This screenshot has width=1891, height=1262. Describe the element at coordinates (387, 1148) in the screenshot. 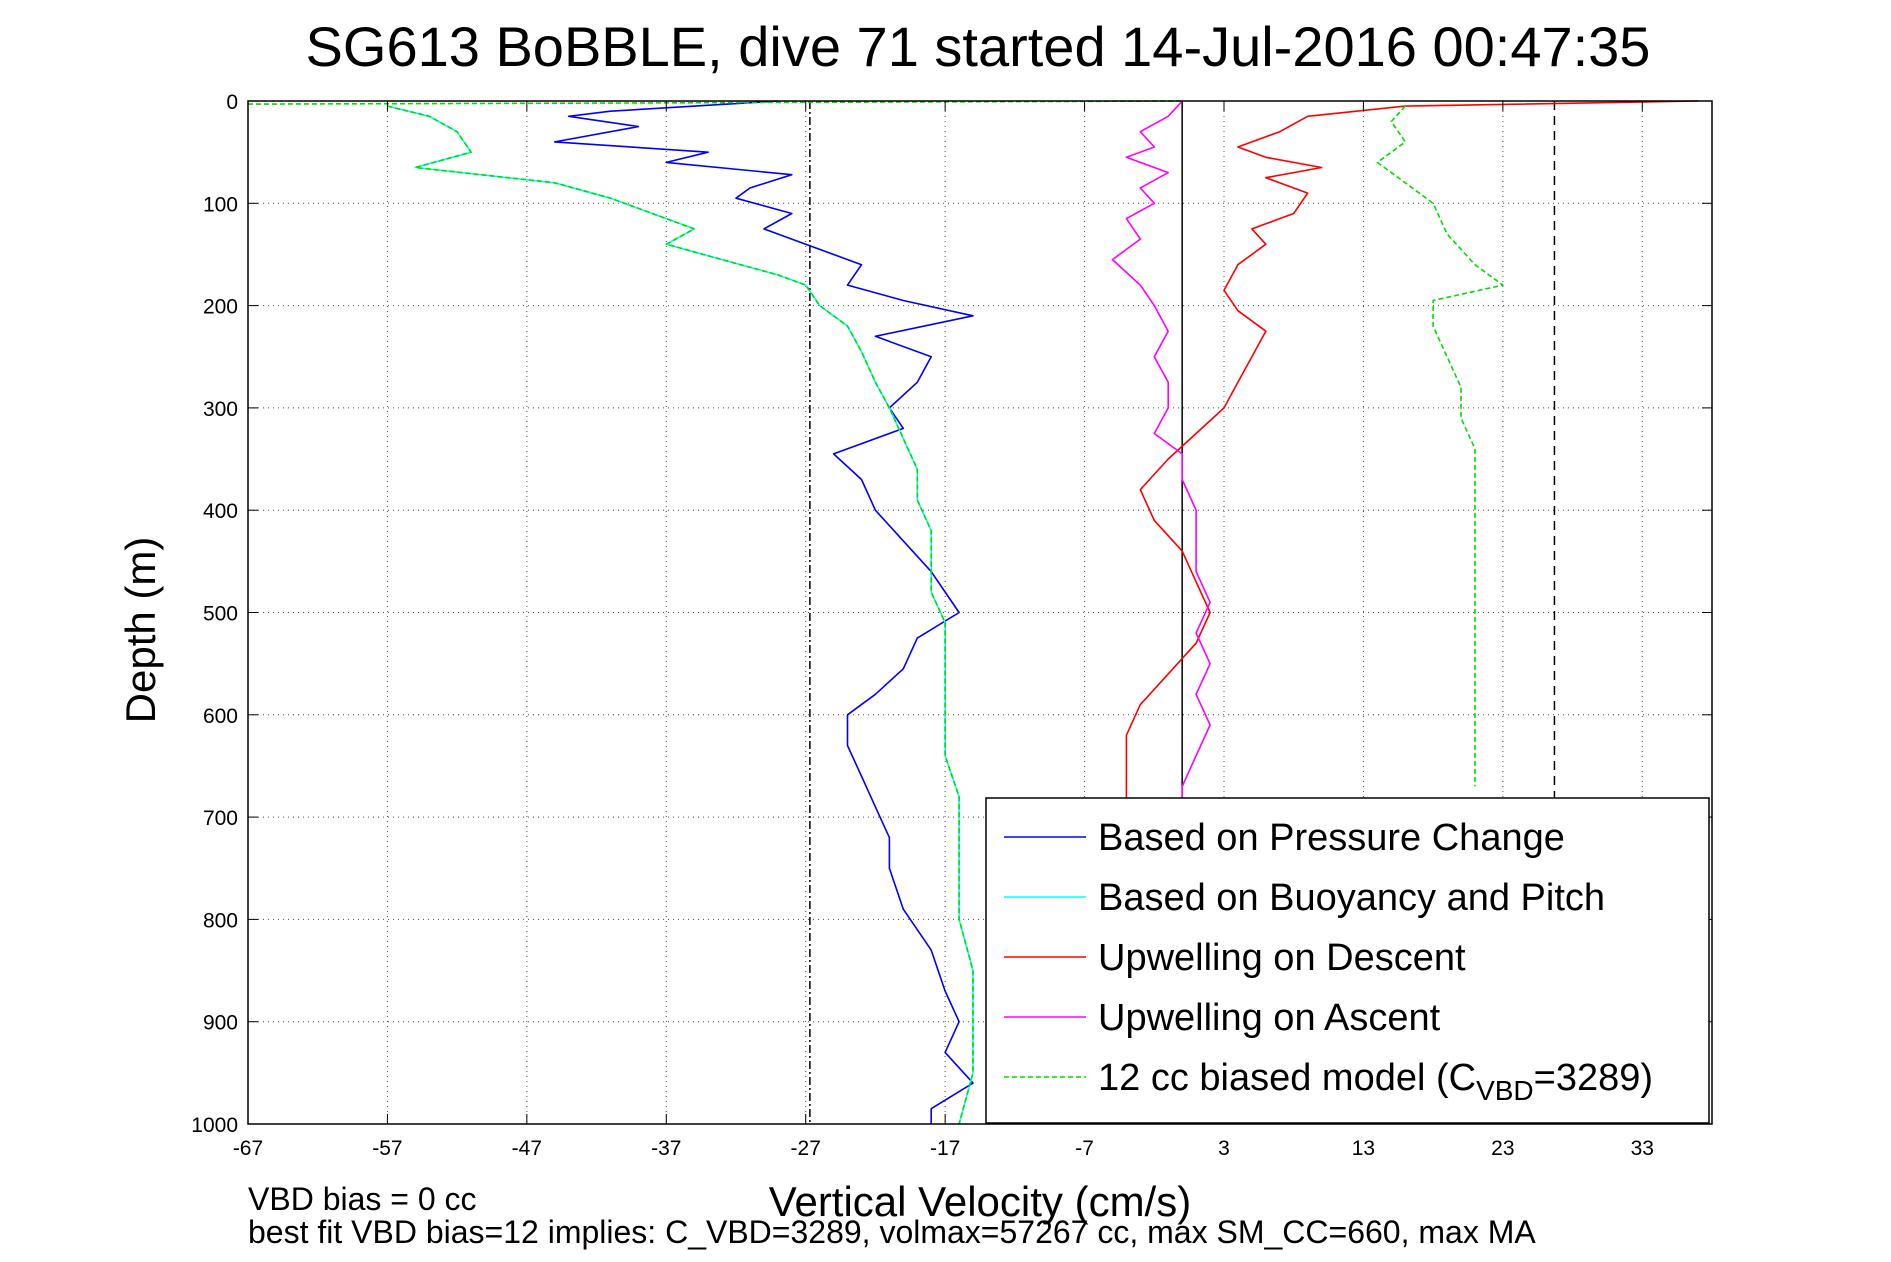

I see `x-tick-label: -57` at that location.